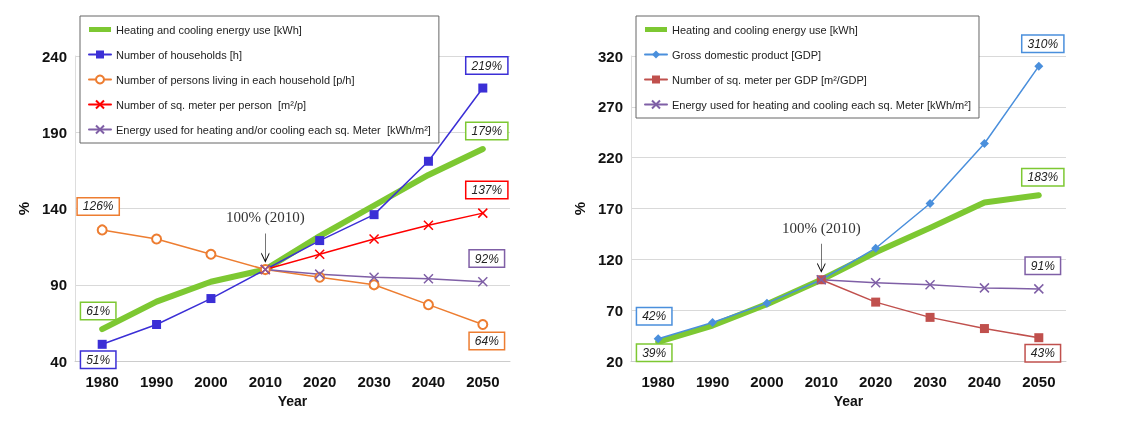  I want to click on y-tick-label: 90, so click(58, 285).